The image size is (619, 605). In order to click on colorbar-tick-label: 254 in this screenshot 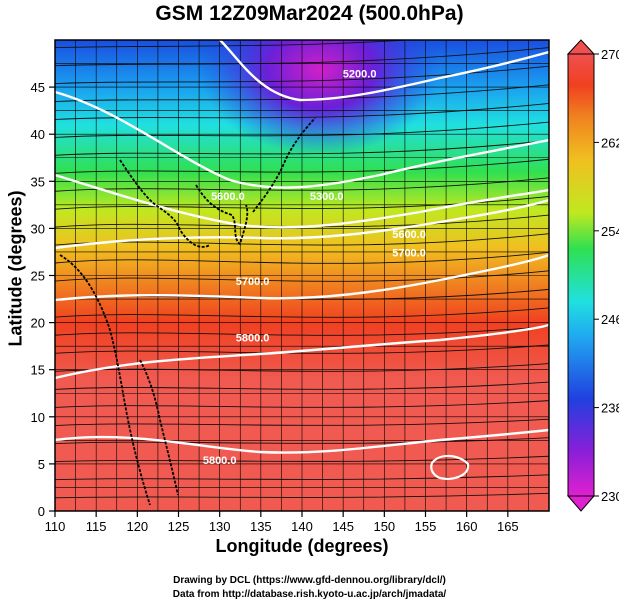, I will do `click(610, 231)`.